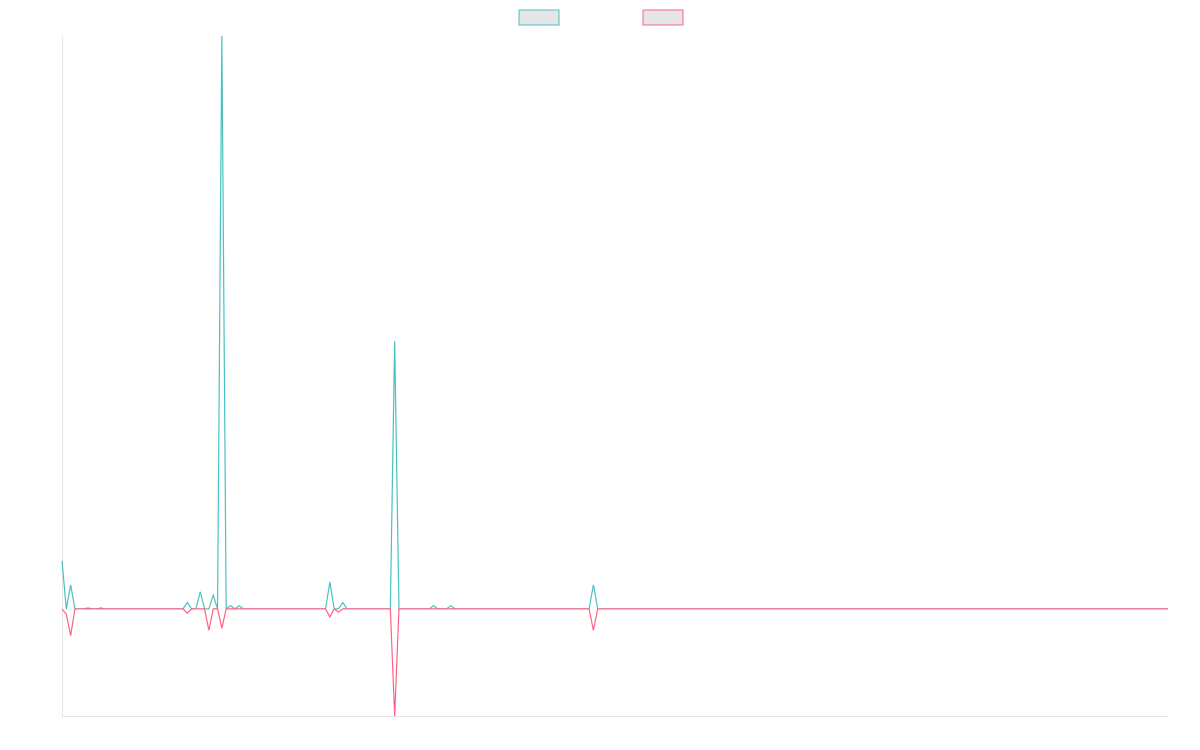  I want to click on series-line, so click(614, 662).